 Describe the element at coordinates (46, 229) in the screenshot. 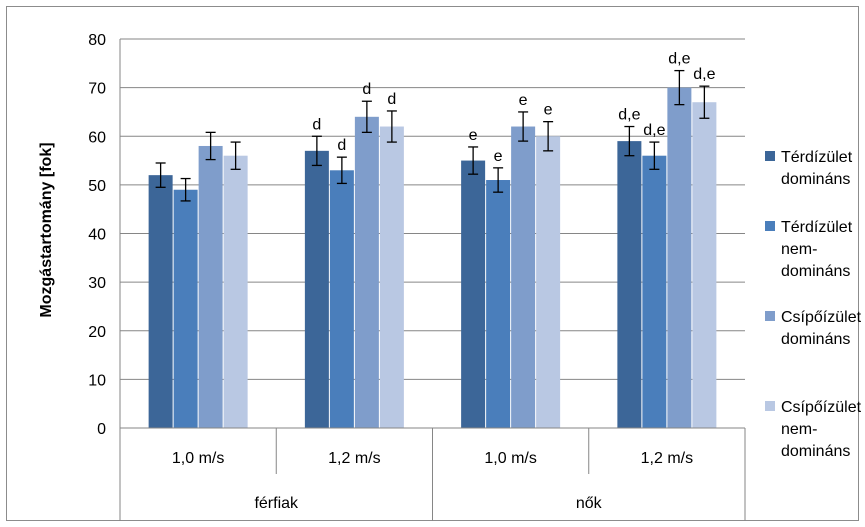

I see `y-axis-label: Mozgástartomány [fok]` at that location.